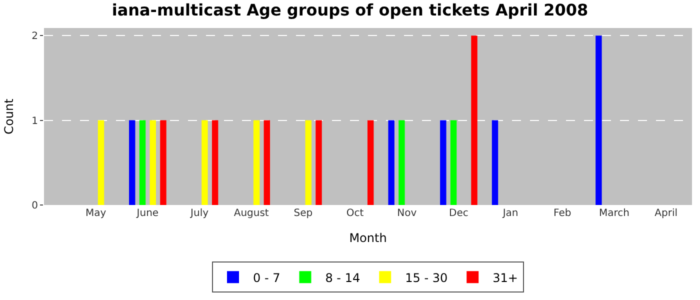 This screenshot has width=700, height=300. I want to click on x-tick-label: June, so click(147, 213).